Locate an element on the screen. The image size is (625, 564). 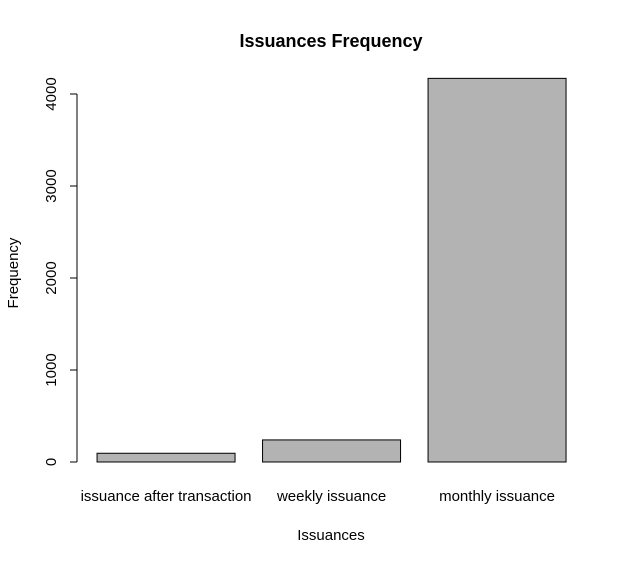
y-axis: 0 1000 2000 3000 4000 is located at coordinates (60, 271).